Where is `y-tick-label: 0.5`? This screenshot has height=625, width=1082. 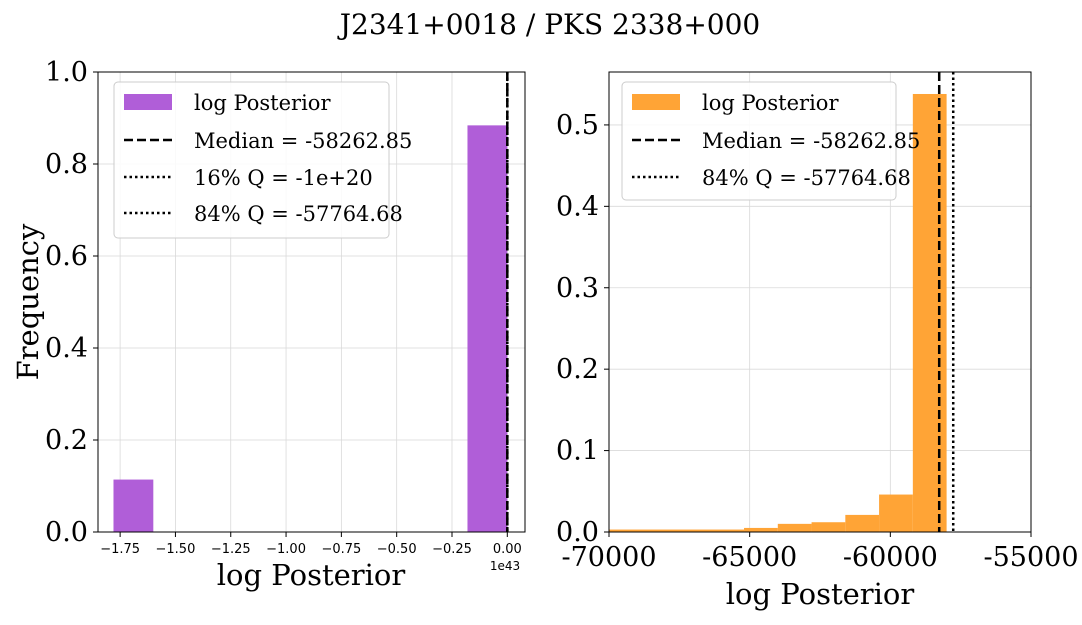 y-tick-label: 0.5 is located at coordinates (577, 125).